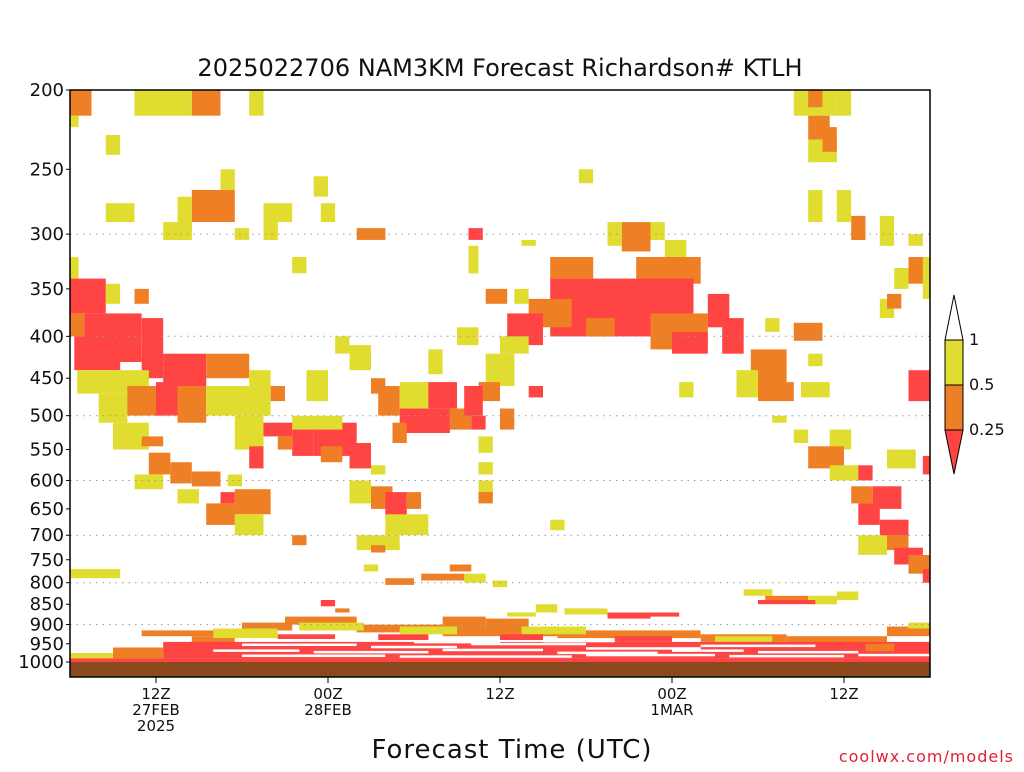  I want to click on y-tick-label: 1000, so click(41, 662).